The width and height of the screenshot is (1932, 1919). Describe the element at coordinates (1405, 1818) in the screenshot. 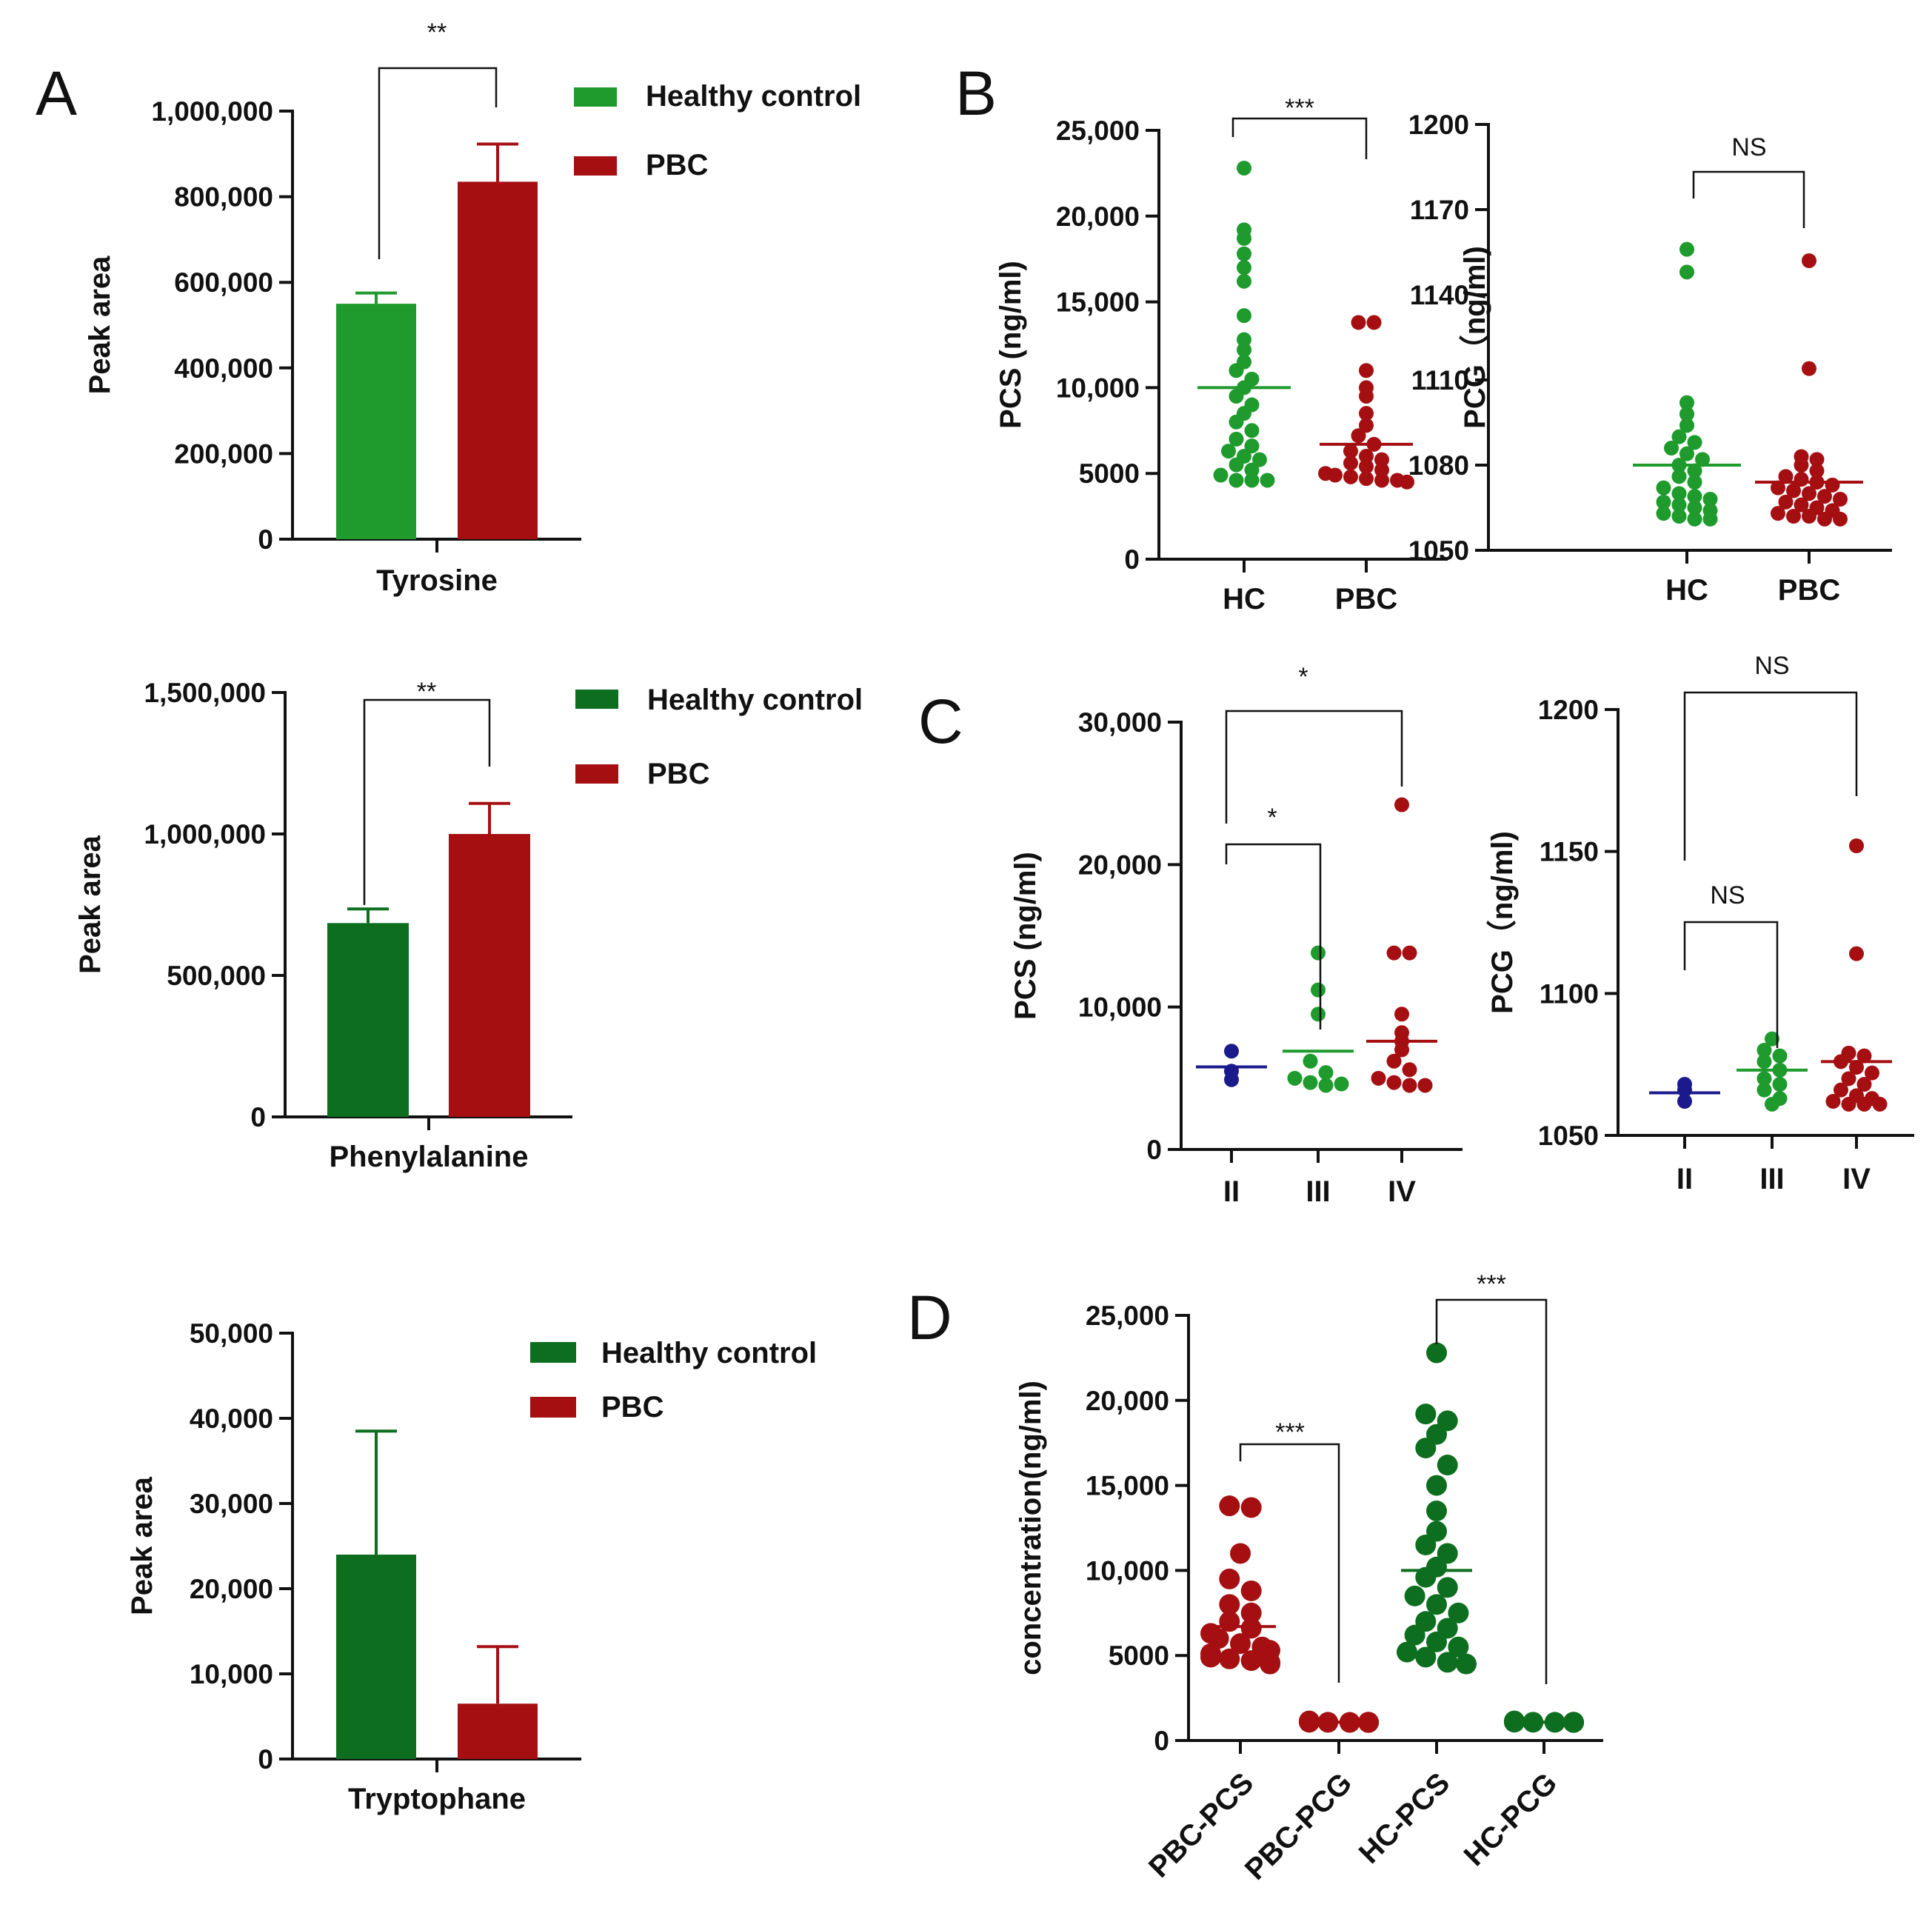

I see `x-category-label: HC-PCS` at that location.